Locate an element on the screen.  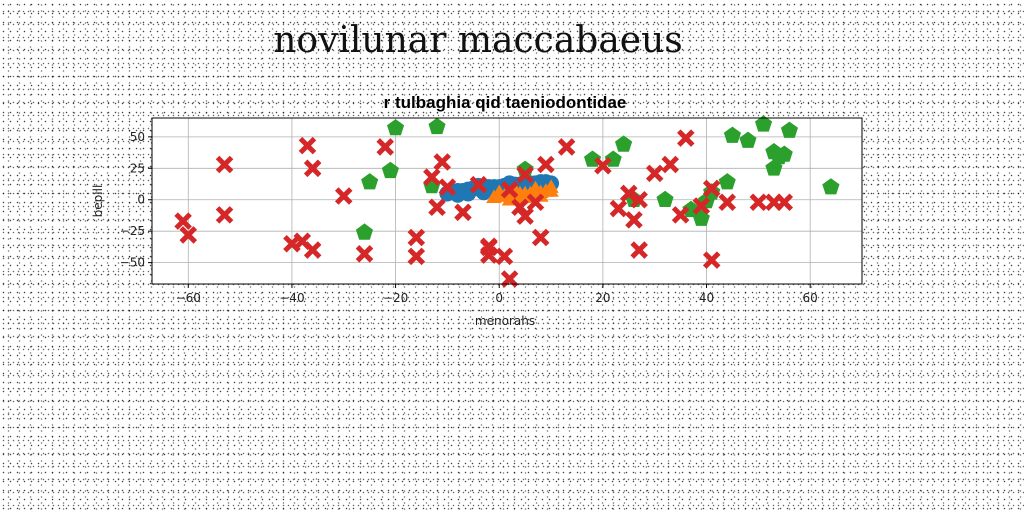
y-tick-label: −25 is located at coordinates (132, 231).